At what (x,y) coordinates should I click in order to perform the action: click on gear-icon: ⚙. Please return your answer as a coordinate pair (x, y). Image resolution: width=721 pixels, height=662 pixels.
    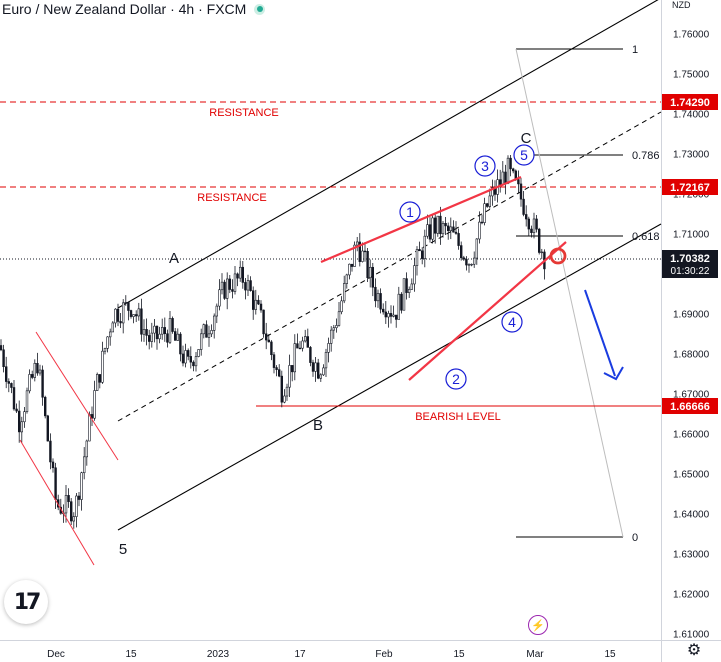
    Looking at the image, I should click on (694, 650).